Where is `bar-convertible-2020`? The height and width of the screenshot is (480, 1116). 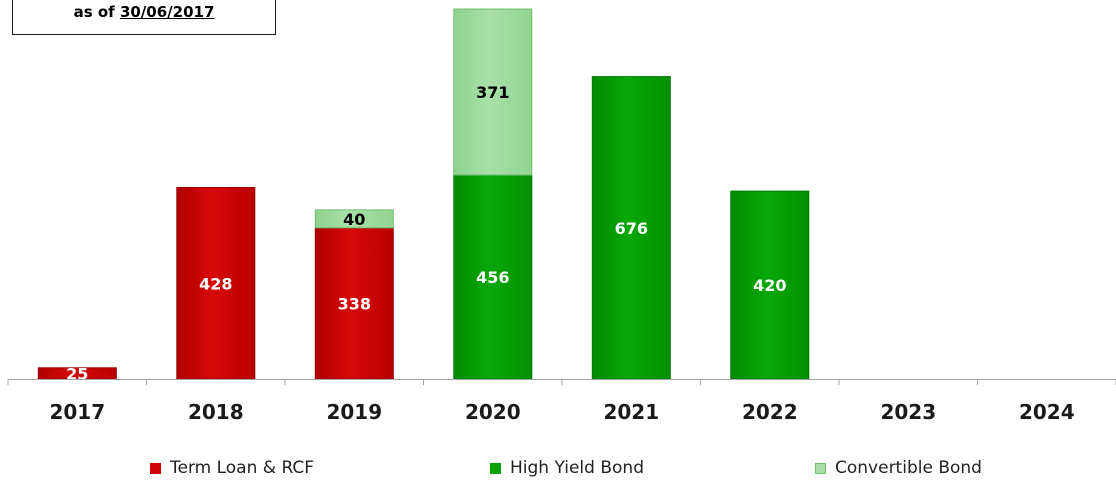 bar-convertible-2020 is located at coordinates (493, 92).